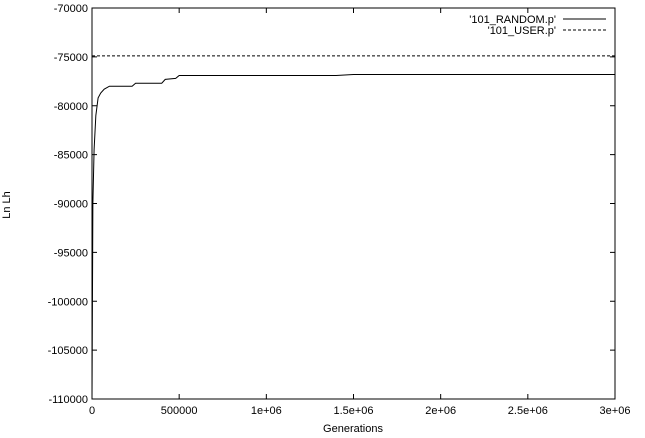 This screenshot has height=438, width=645. I want to click on legend-label: '101_RANDOM.p', so click(512, 20).